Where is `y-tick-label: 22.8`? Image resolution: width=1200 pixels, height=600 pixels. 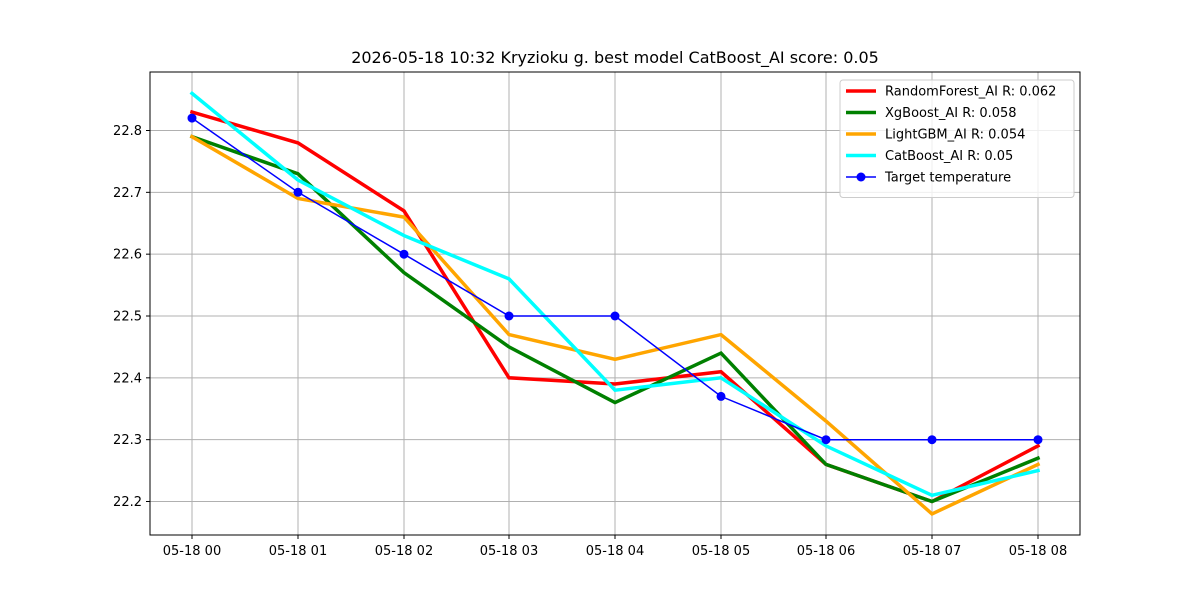 y-tick-label: 22.8 is located at coordinates (127, 131).